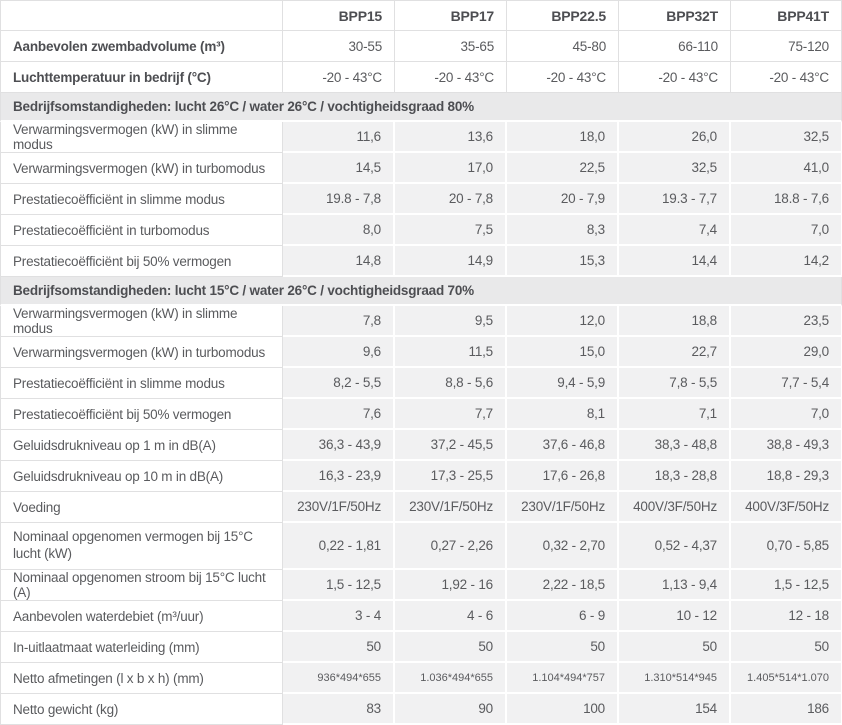  Describe the element at coordinates (675, 137) in the screenshot. I see `cell-value: 26,0` at that location.